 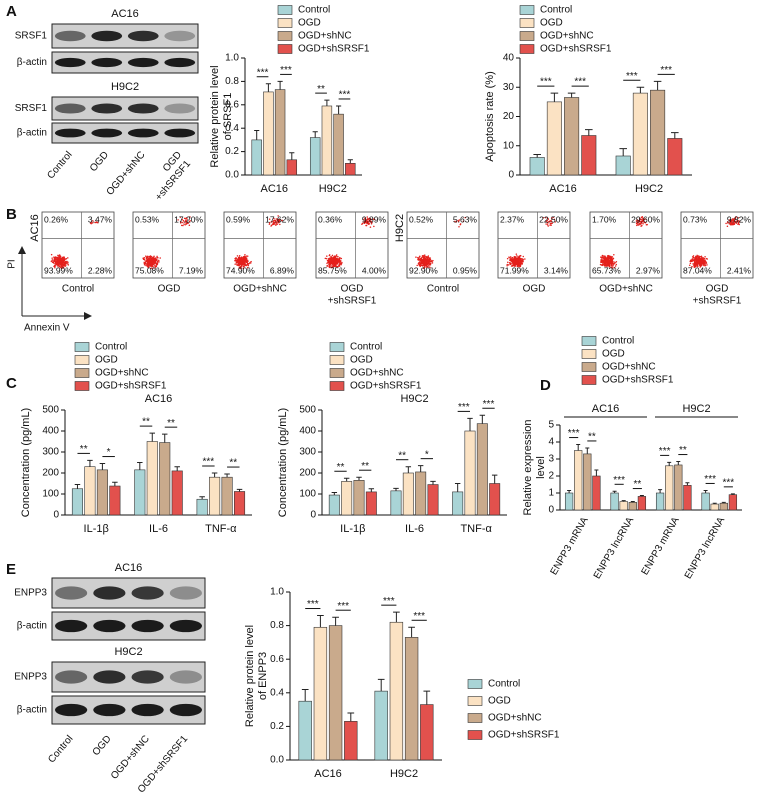 I want to click on y-tick-label: 5, so click(x=551, y=425).